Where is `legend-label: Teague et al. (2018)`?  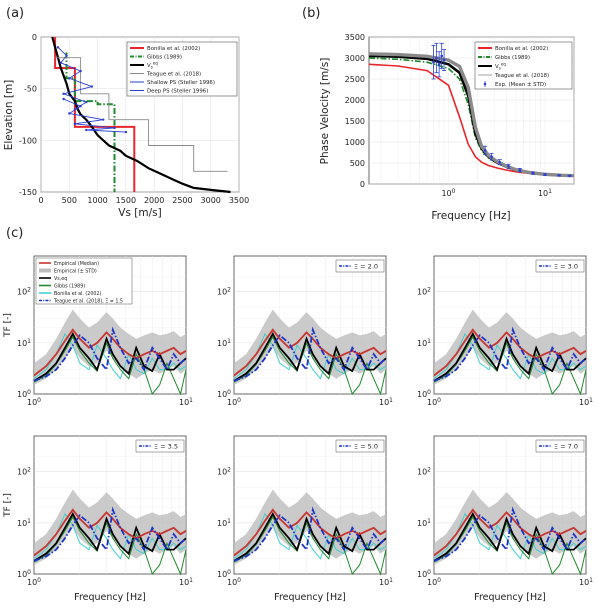 legend-label: Teague et al. (2018) is located at coordinates (173, 75).